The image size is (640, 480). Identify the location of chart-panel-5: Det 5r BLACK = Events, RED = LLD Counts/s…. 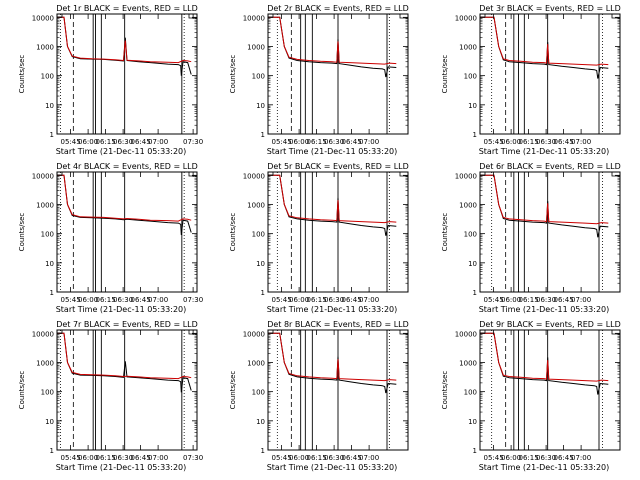
(319, 238).